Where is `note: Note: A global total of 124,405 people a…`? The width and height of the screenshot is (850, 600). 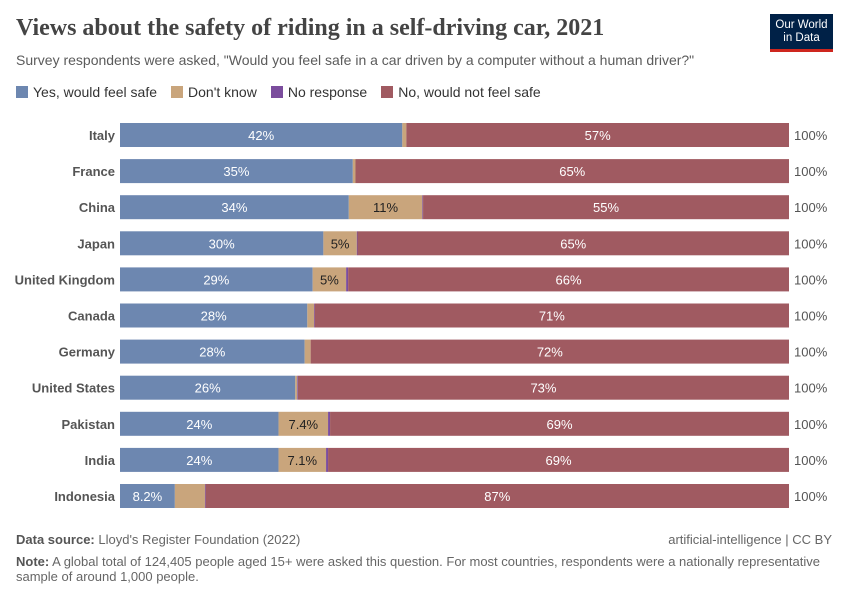
note: Note: A global total of 124,405 people a… is located at coordinates (421, 569).